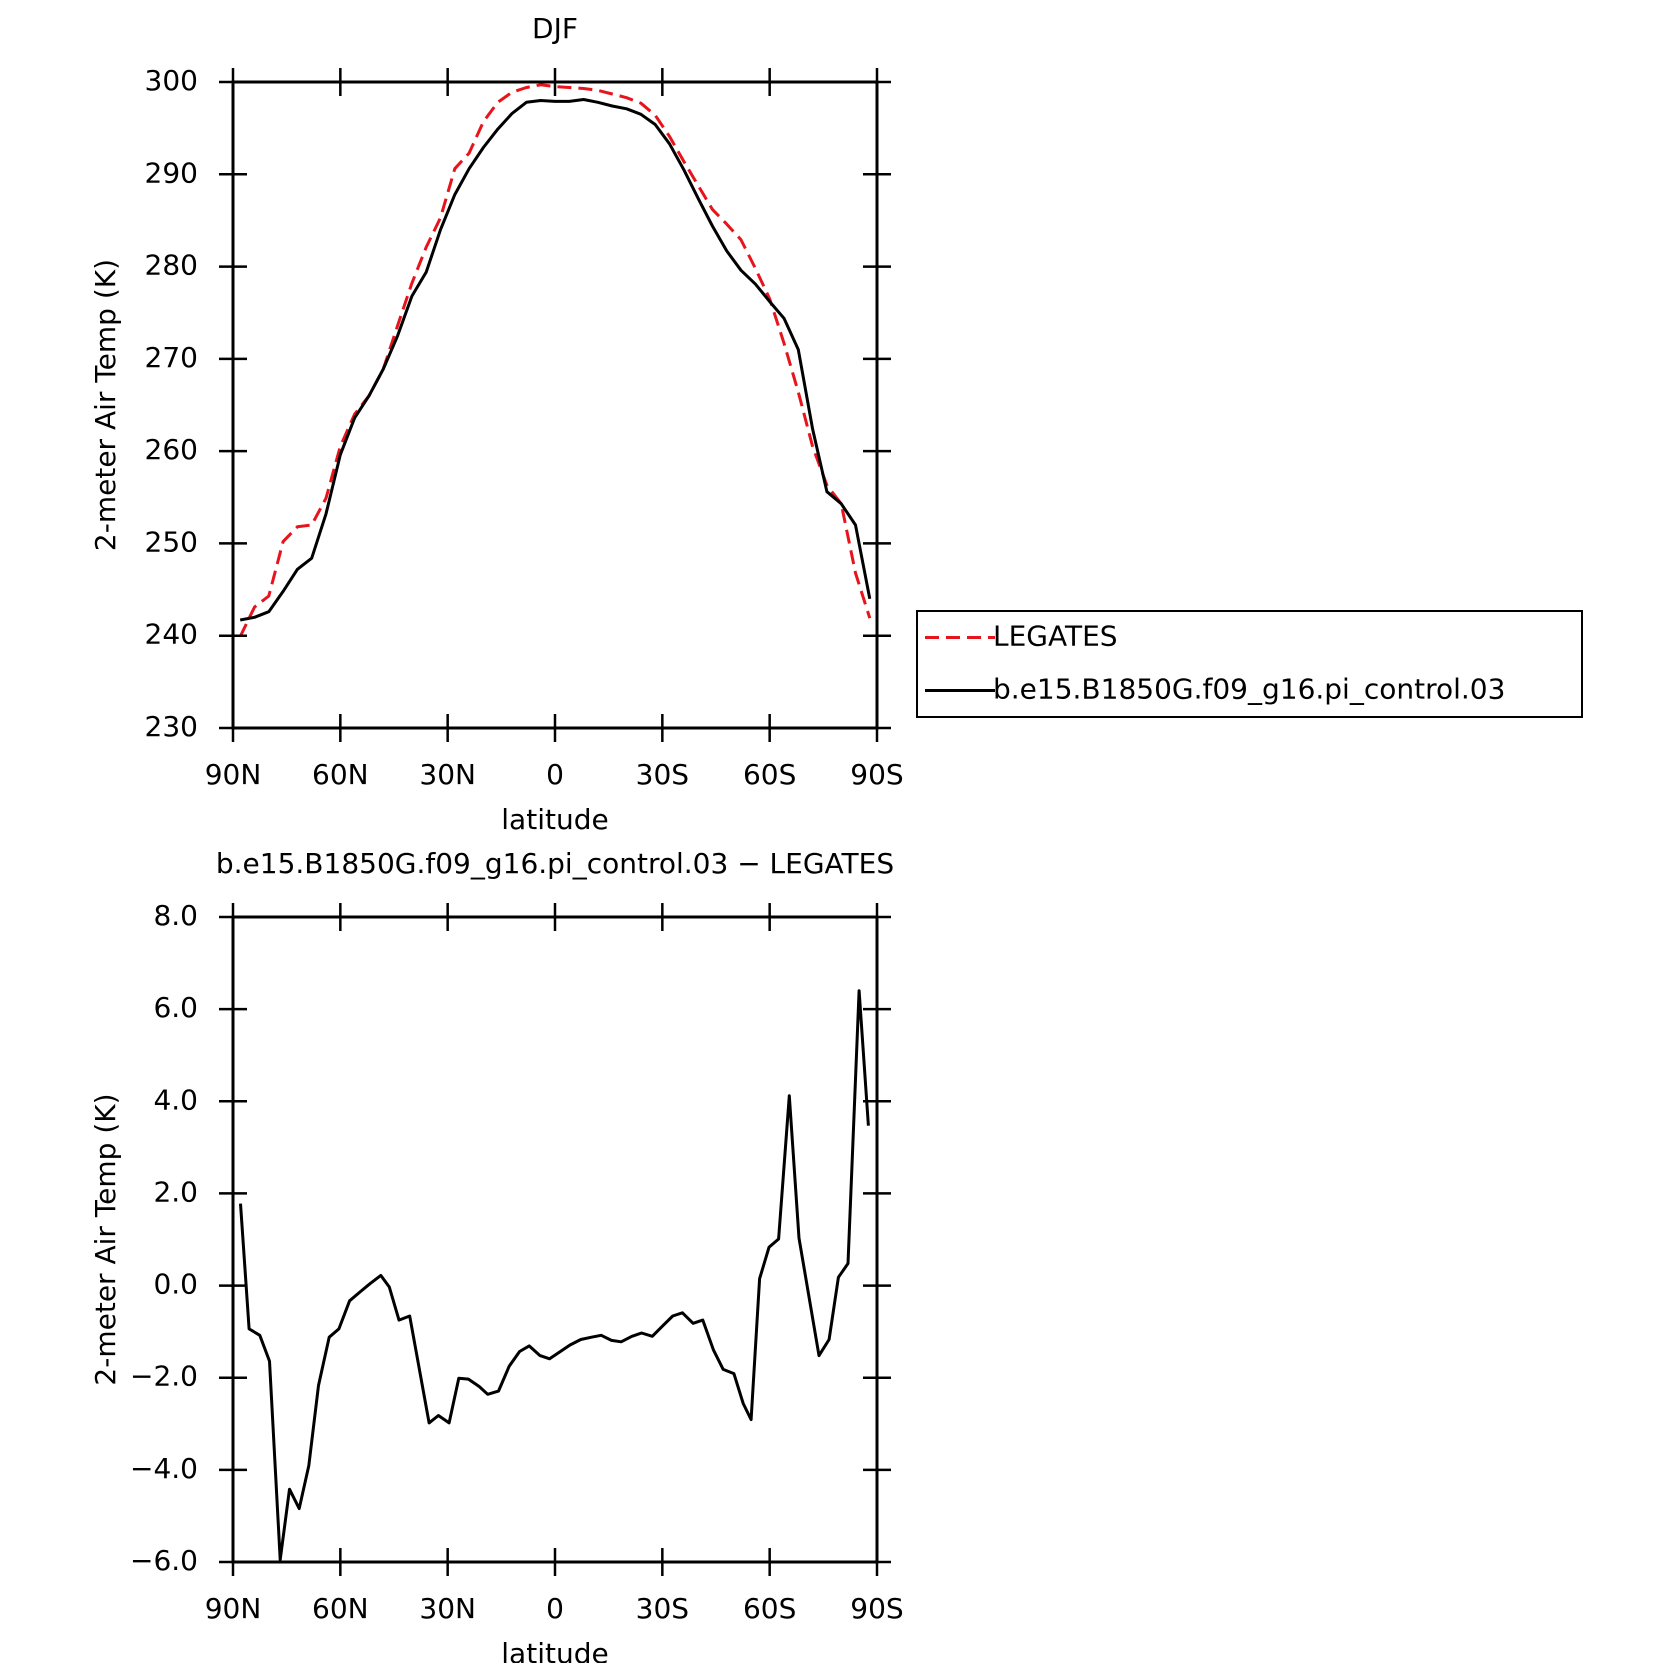  I want to click on y-tick-label: 290, so click(171, 172).